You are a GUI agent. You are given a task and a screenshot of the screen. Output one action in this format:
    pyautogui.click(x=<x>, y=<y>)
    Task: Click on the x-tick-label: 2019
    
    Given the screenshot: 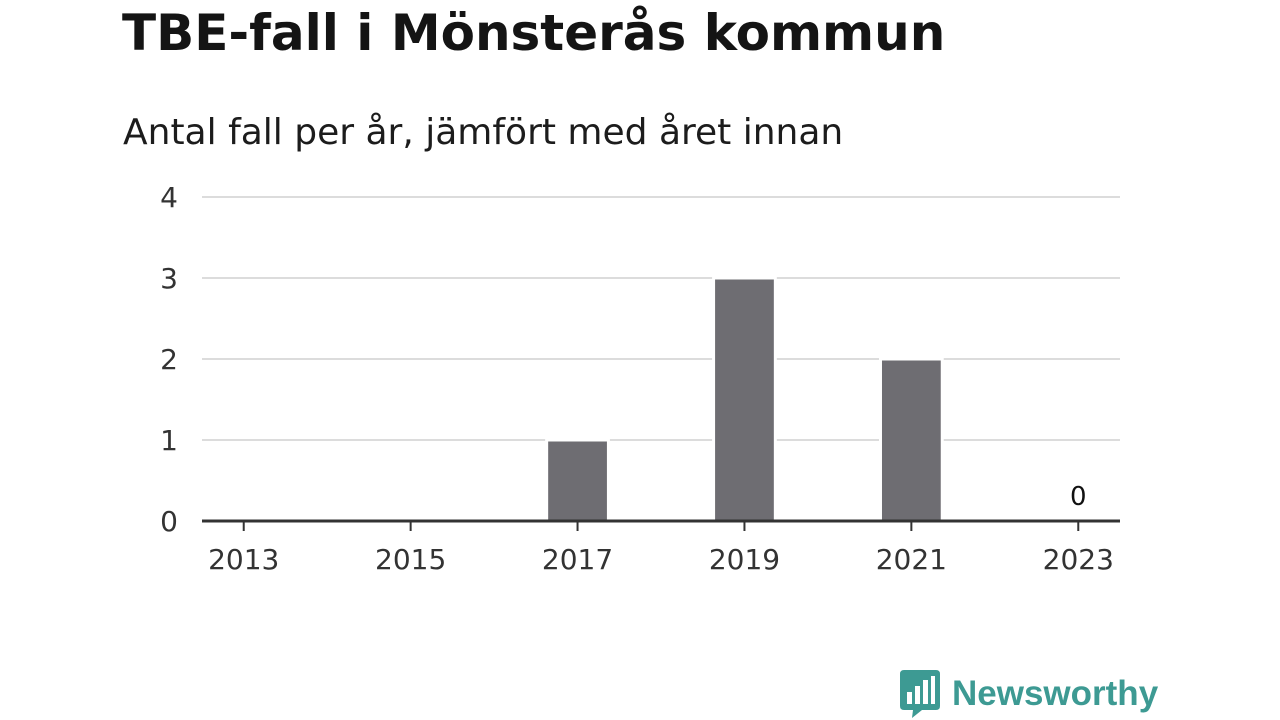 What is the action you would take?
    pyautogui.click(x=744, y=559)
    